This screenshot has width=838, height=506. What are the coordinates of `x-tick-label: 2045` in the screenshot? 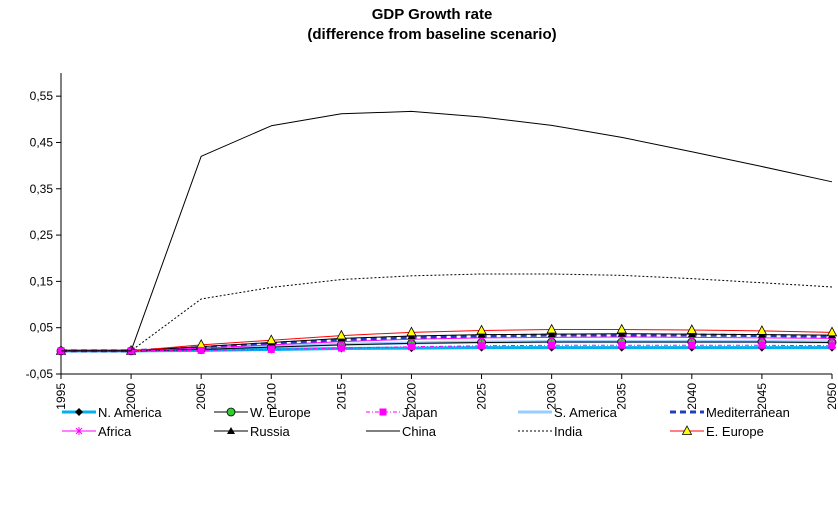 It's located at (762, 396).